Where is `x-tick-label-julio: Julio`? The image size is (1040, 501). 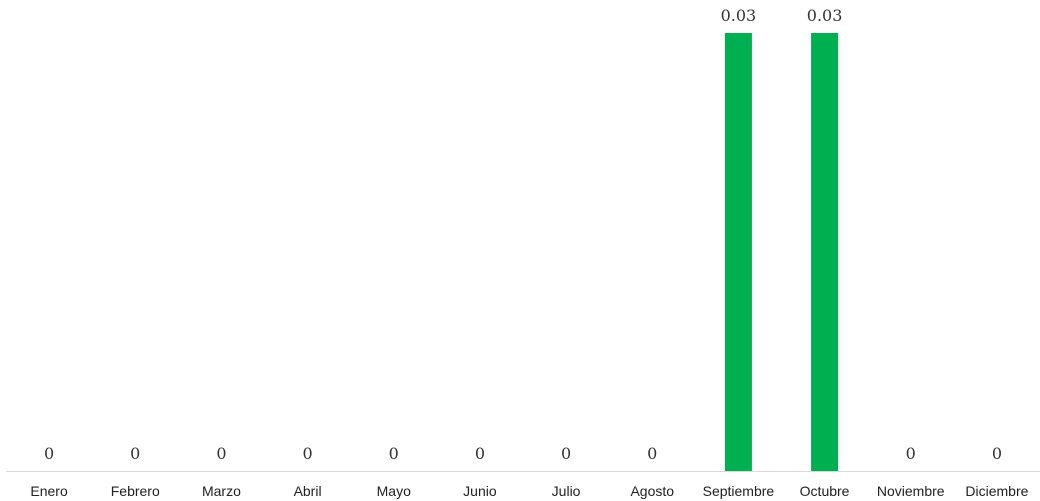
x-tick-label-julio: Julio is located at coordinates (566, 491).